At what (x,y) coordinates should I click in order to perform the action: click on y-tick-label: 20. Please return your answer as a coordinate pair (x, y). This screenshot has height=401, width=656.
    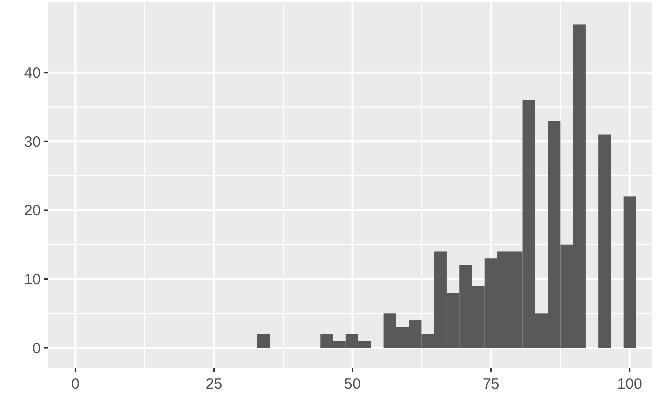
    Looking at the image, I should click on (32, 211).